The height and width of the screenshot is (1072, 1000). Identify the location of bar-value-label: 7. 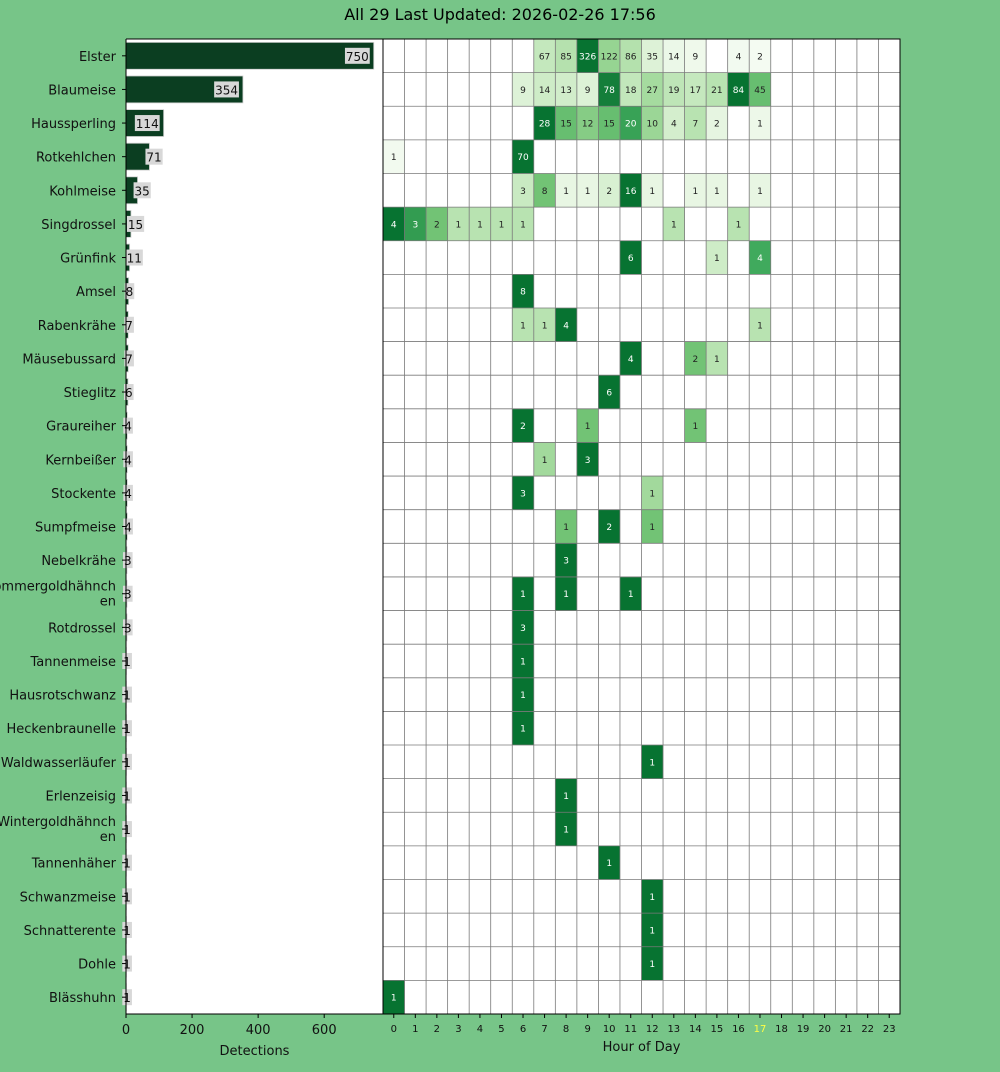
(129, 359).